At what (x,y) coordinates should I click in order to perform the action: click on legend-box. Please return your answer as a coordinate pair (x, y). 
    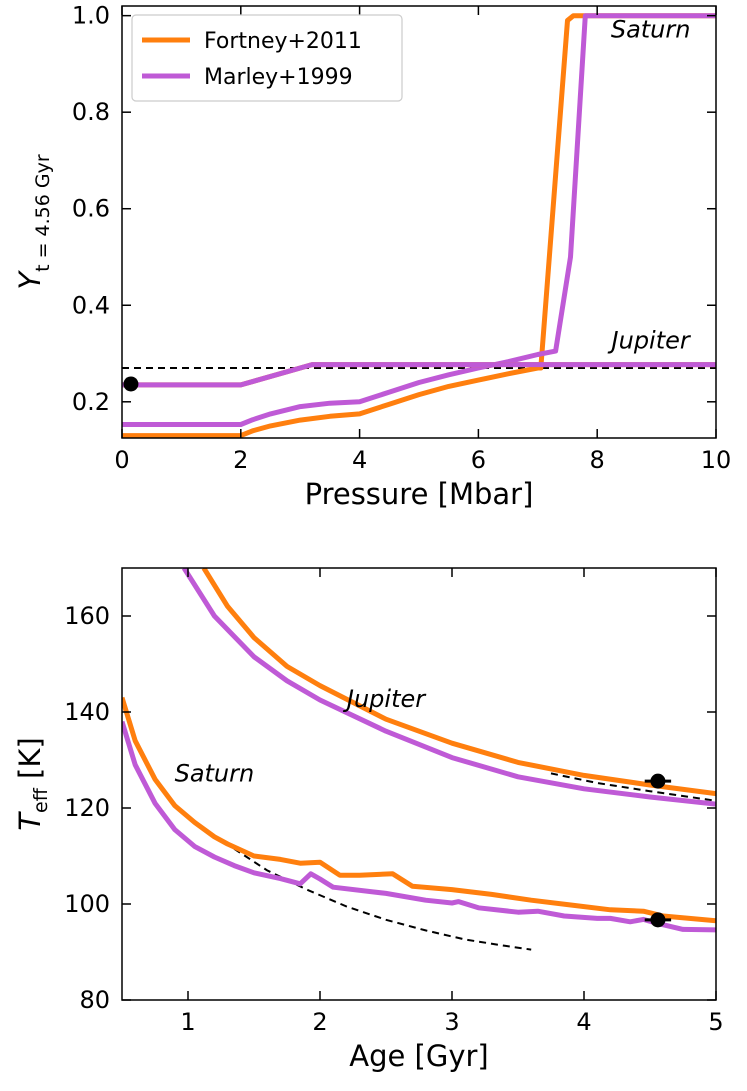
    Looking at the image, I should click on (267, 58).